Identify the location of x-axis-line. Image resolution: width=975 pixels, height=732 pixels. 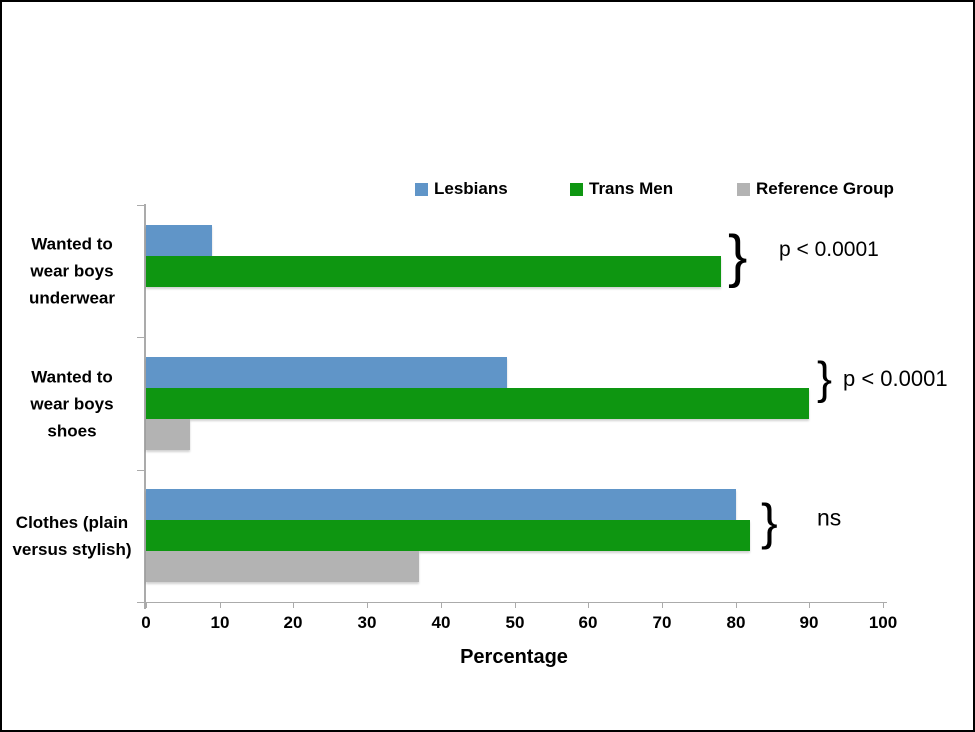
(516, 602).